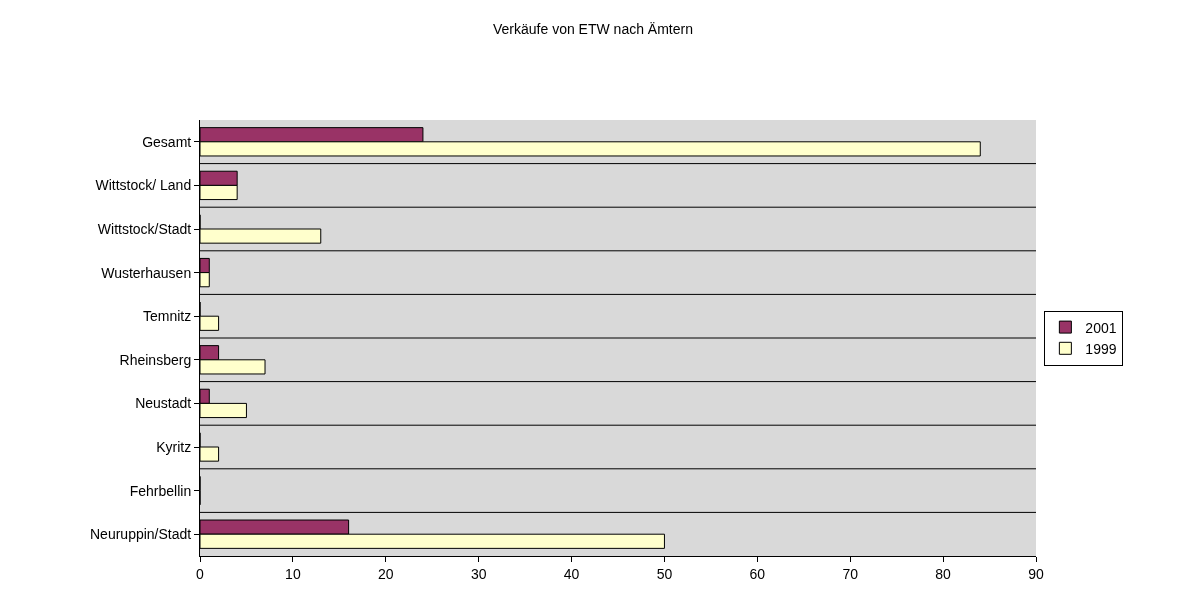 The width and height of the screenshot is (1186, 606). What do you see at coordinates (571, 573) in the screenshot?
I see `x-tick-label: 40` at bounding box center [571, 573].